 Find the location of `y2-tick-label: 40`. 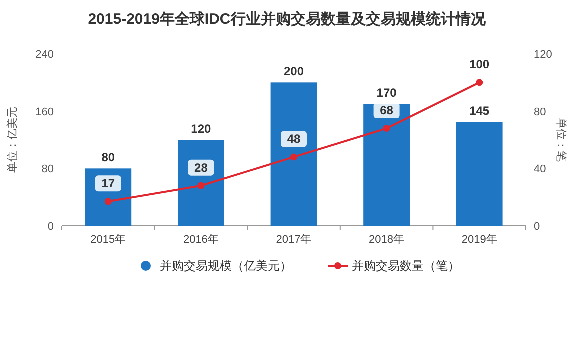

y2-tick-label: 40 is located at coordinates (540, 170).